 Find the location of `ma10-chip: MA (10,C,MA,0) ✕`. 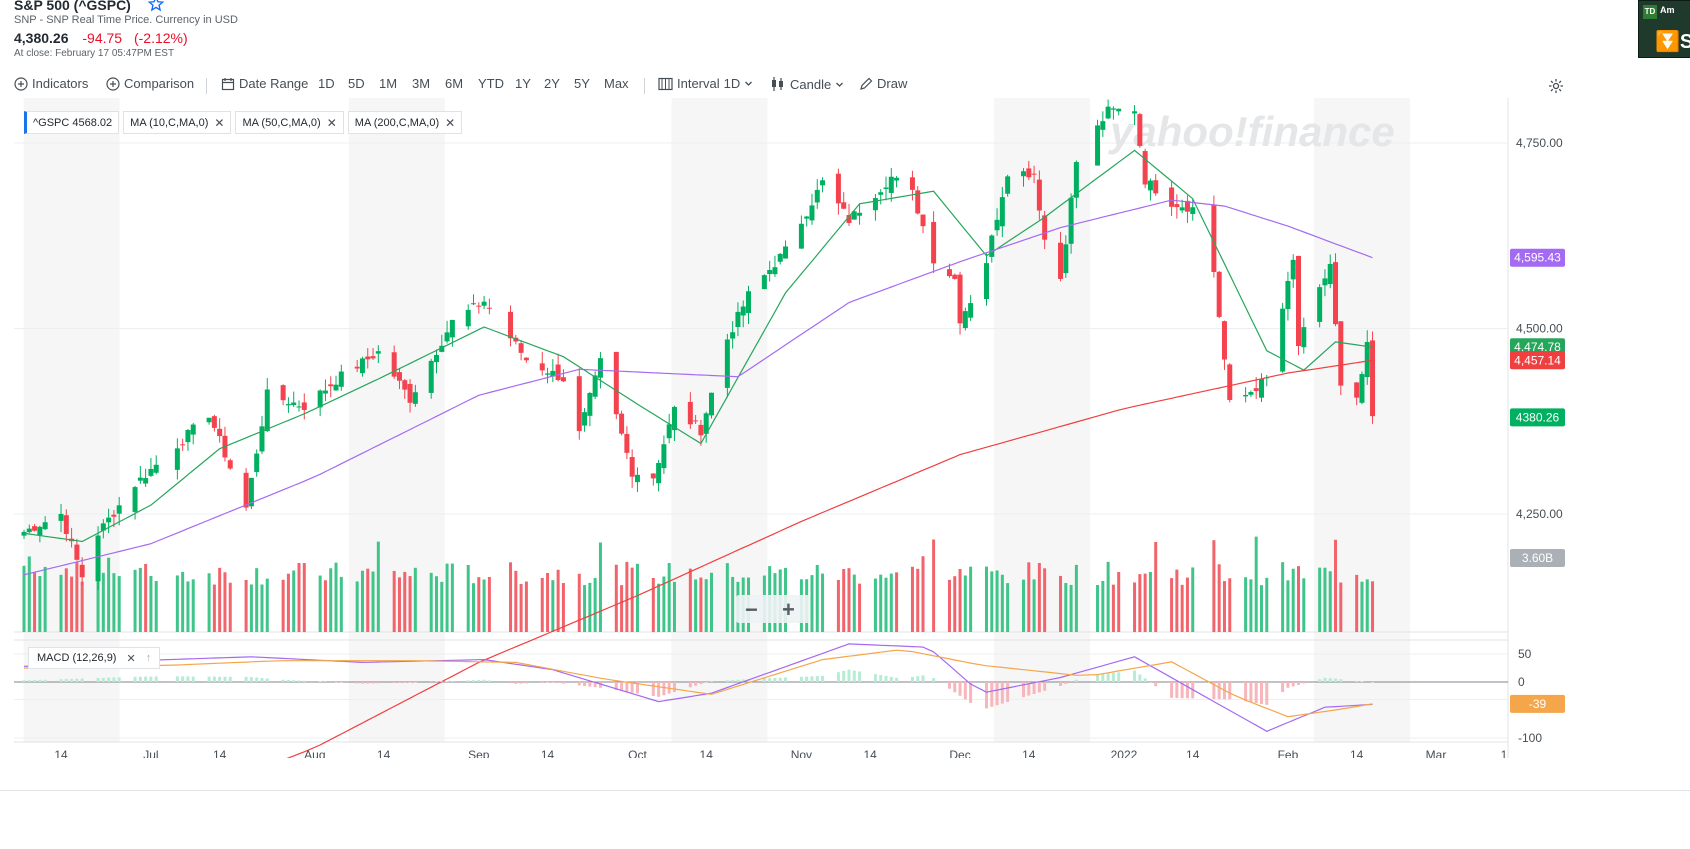

ma10-chip: MA (10,C,MA,0) ✕ is located at coordinates (177, 122).